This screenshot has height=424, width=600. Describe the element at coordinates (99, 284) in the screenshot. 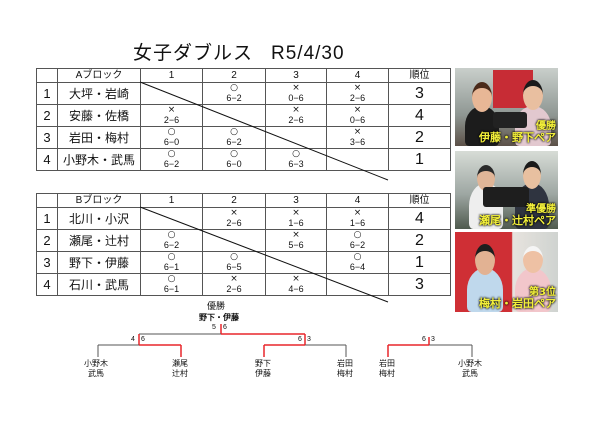

I see `pair-name: 石川・武馬` at that location.